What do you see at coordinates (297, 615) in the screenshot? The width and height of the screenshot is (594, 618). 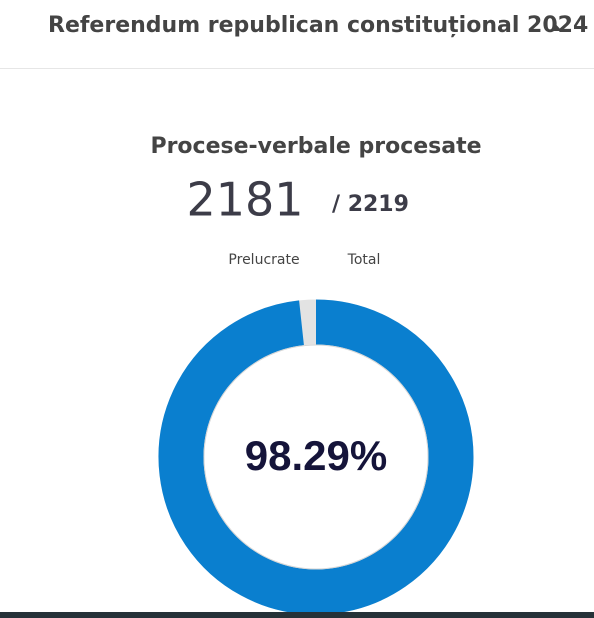 I see `bottom-bar` at bounding box center [297, 615].